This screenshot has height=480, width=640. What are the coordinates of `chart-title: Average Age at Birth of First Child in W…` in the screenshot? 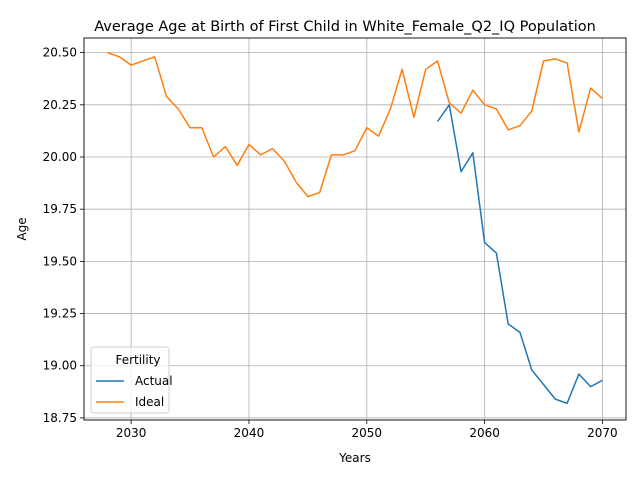 It's located at (345, 27).